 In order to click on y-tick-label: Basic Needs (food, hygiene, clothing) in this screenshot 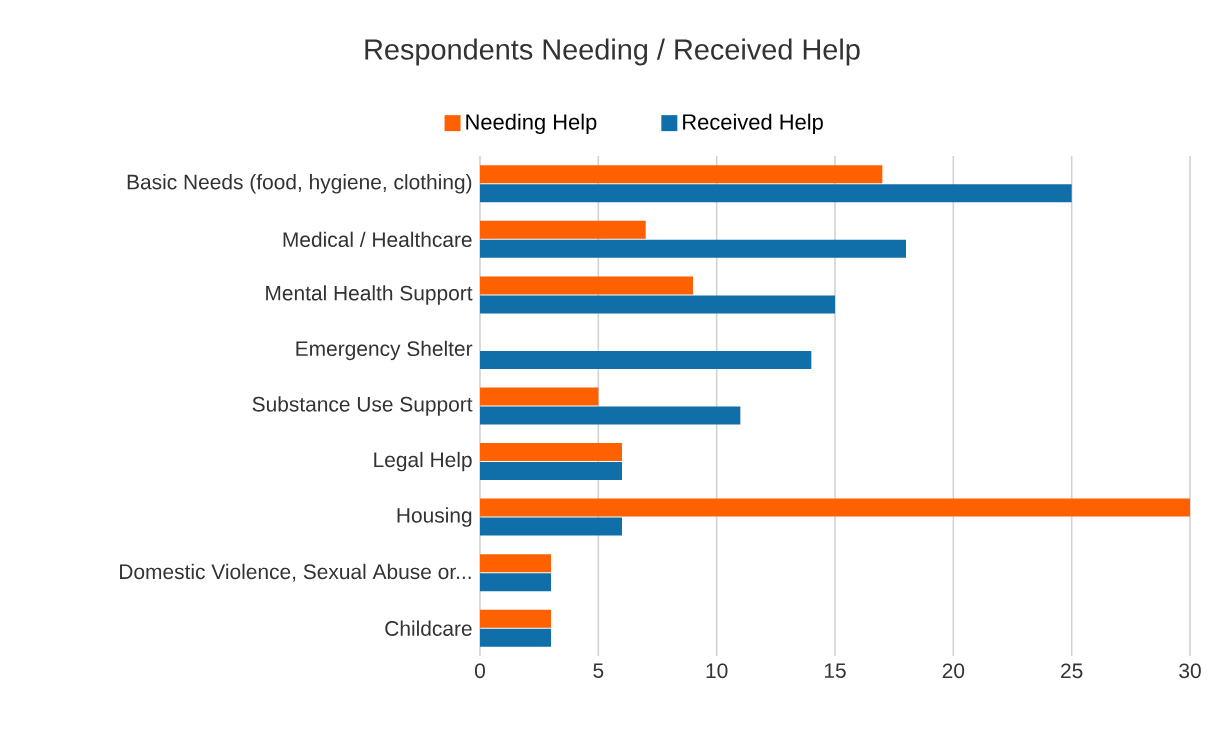, I will do `click(299, 184)`.